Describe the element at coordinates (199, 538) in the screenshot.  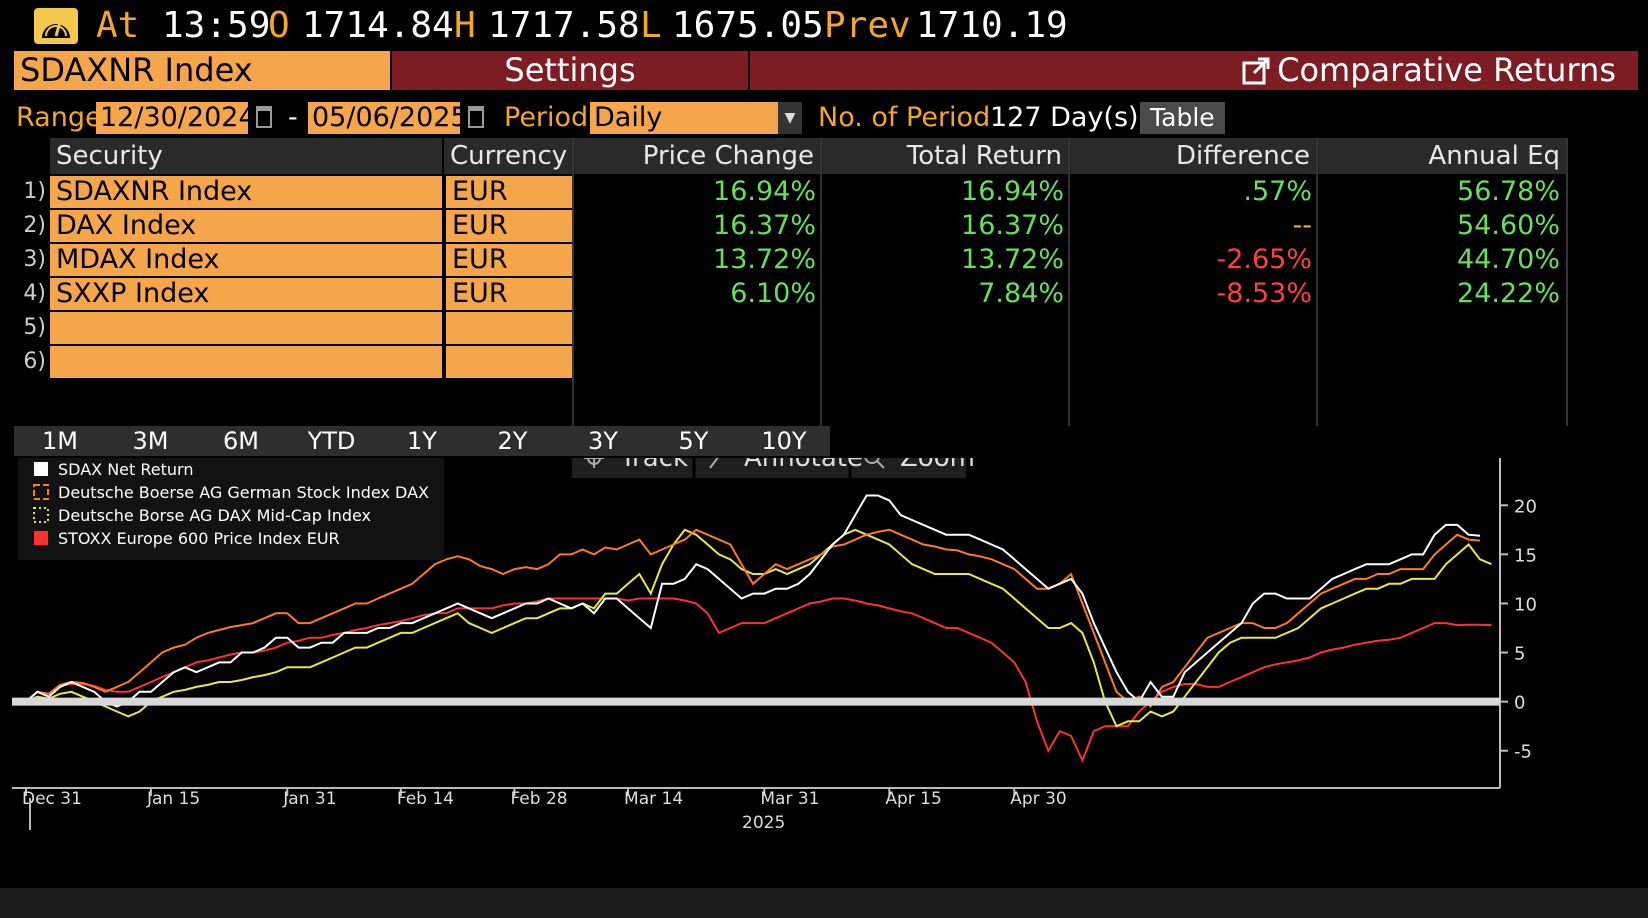
I see `legend-label: STOXX Europe 600 Price Index EUR` at that location.